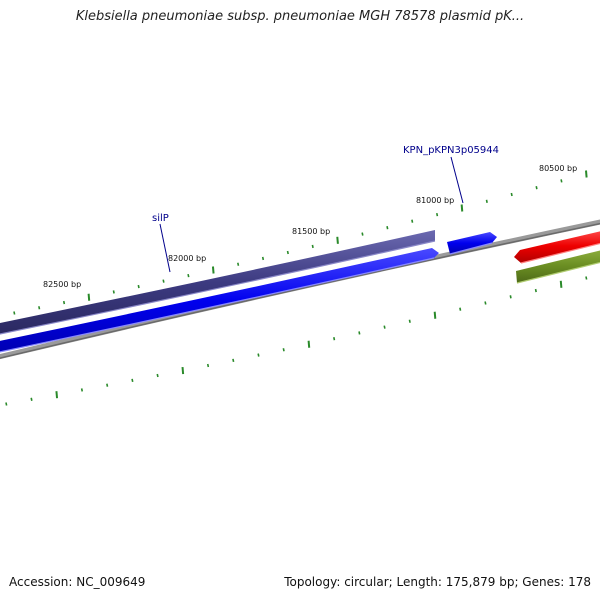 This screenshot has height=600, width=600. What do you see at coordinates (451, 174) in the screenshot?
I see `gene-label-KPN_pKPN3p05944: KPN_pKPN3p05944` at bounding box center [451, 174].